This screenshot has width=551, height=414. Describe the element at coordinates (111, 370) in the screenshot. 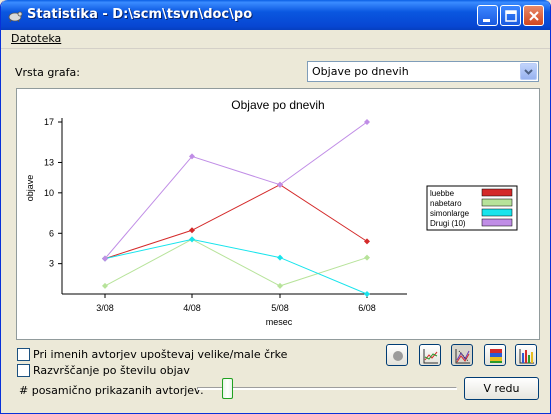

I see `sort-by-commits-label: Razvrščanje po številu objav` at that location.